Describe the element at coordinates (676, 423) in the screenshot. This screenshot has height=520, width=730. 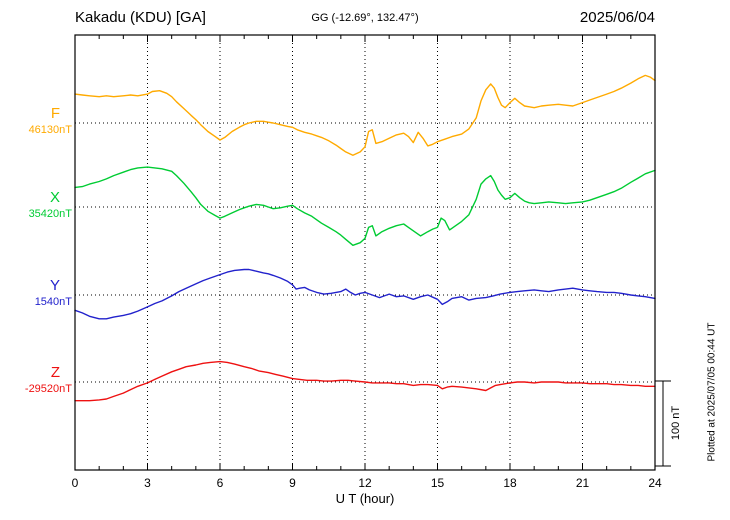
I see `scale-bar-label: 100 nT` at that location.